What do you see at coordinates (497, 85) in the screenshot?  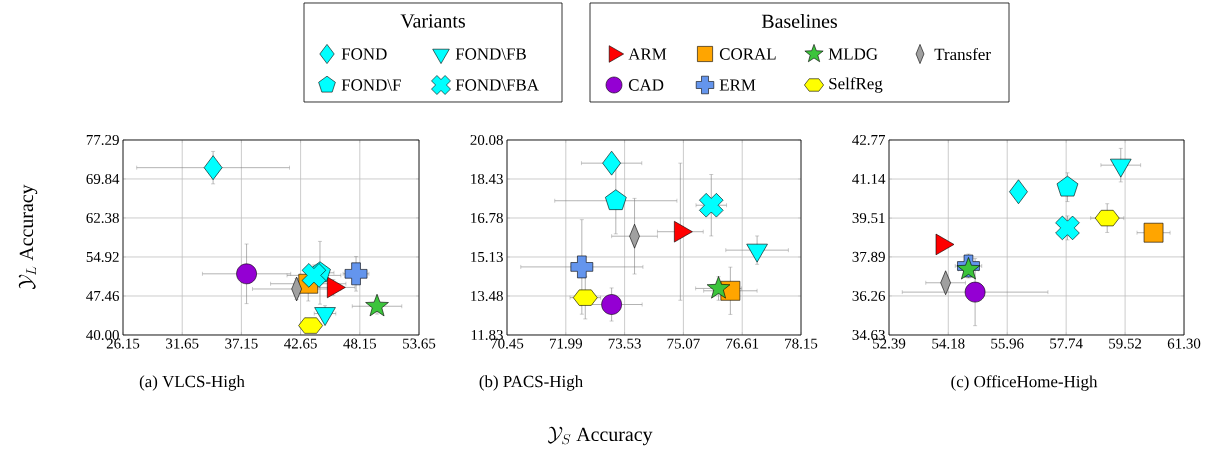 I see `legend-label: FOND\FBA` at bounding box center [497, 85].